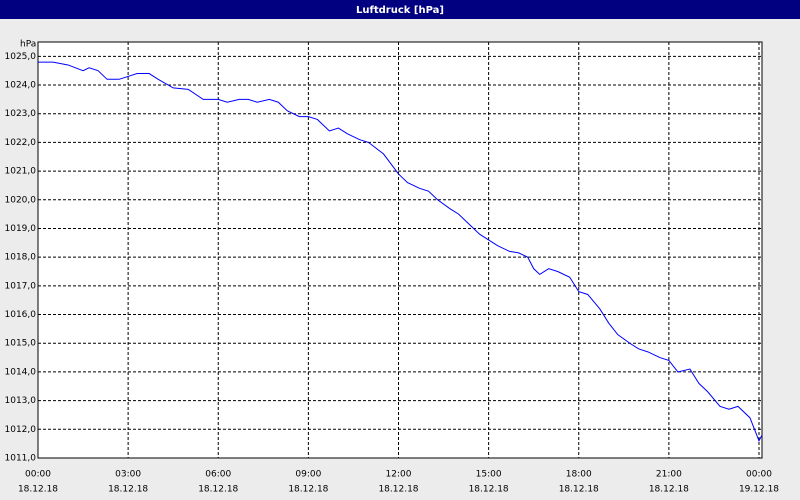 The width and height of the screenshot is (800, 500). I want to click on y-tick-label: 1020,0, so click(21, 200).